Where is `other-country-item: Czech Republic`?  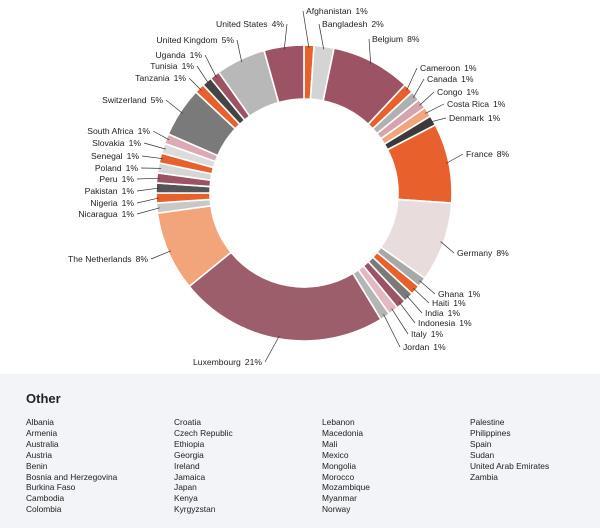 other-country-item: Czech Republic is located at coordinates (203, 432).